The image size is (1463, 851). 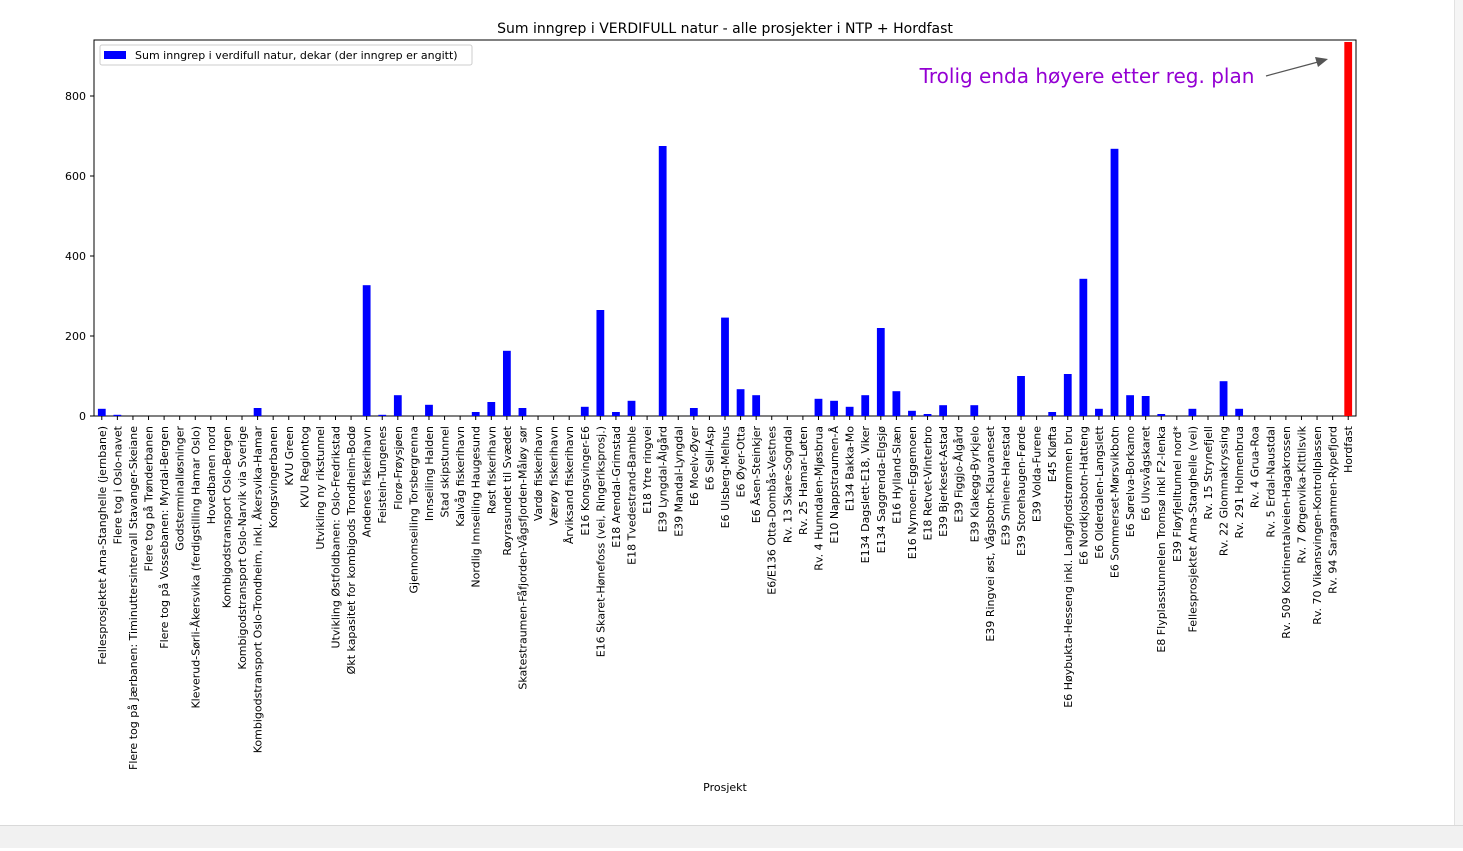 I want to click on x-tick-label: Rv. 291 Holmenbrua, so click(x=1239, y=482).